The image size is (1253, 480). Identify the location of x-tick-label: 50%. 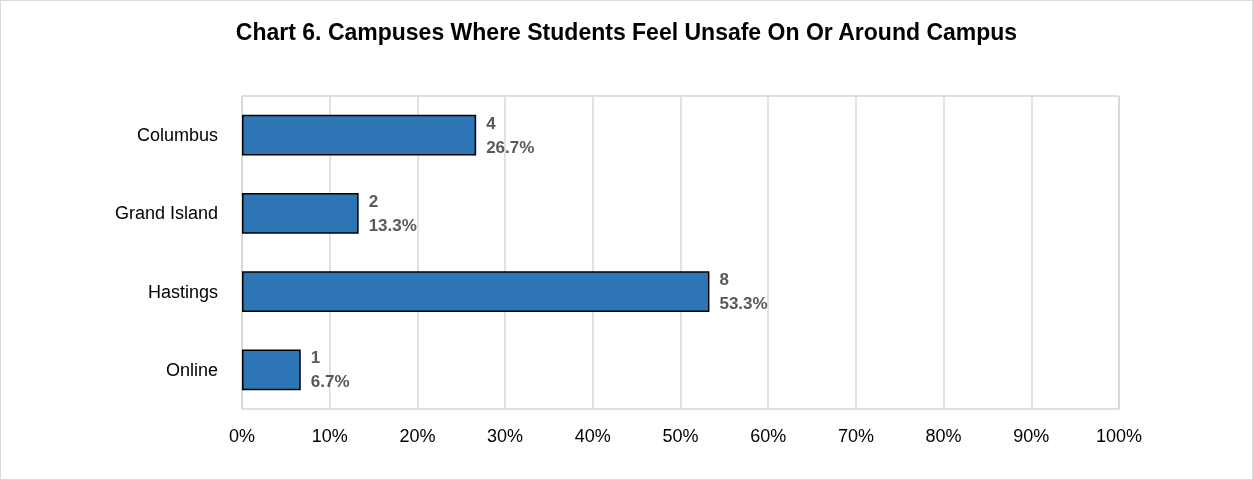
(680, 436).